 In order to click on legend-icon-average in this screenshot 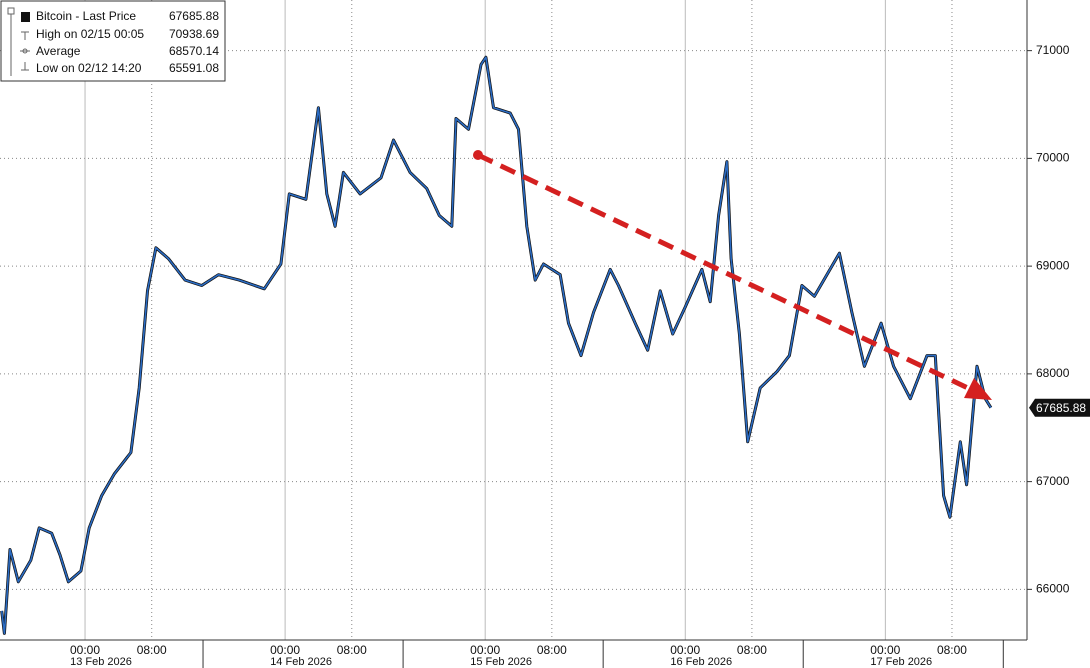, I will do `click(25, 51)`.